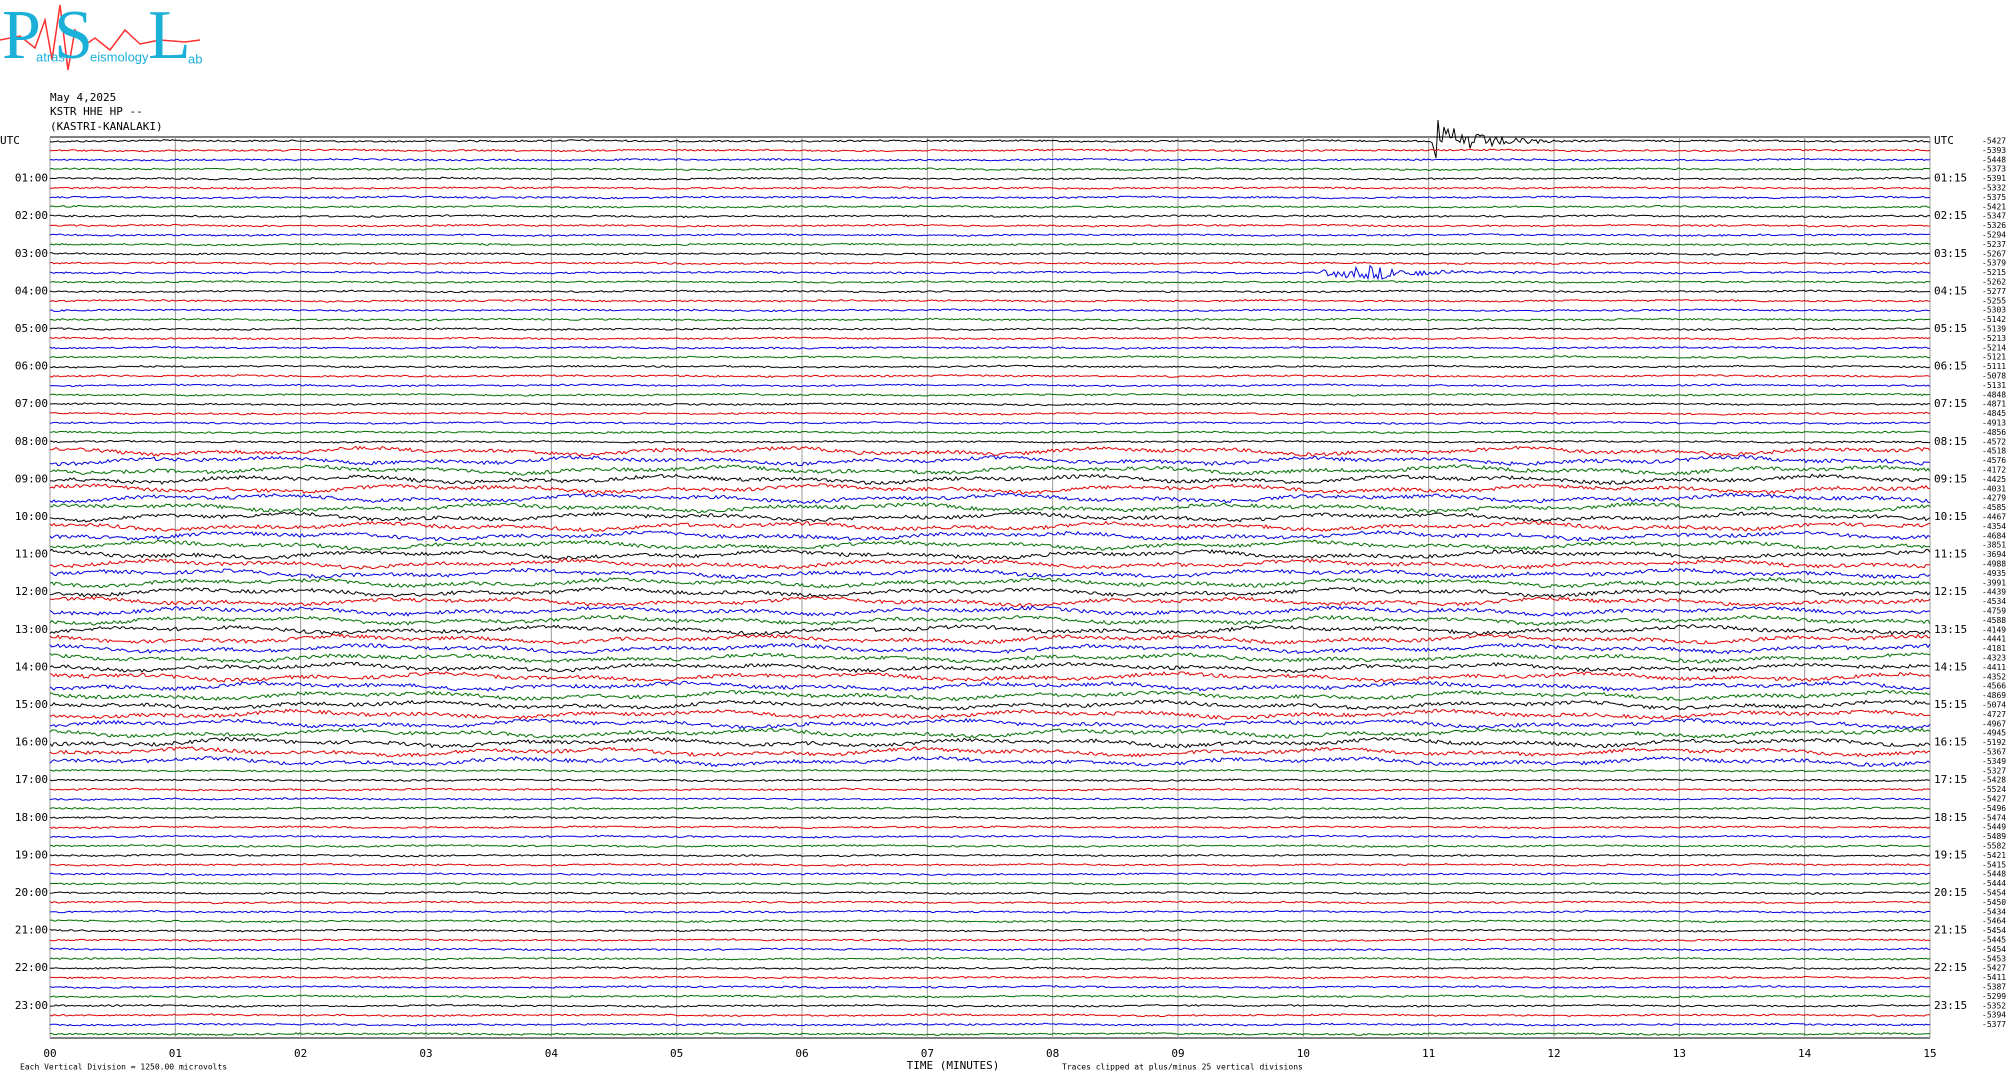  I want to click on trace-offset: -5352, so click(1994, 1005).